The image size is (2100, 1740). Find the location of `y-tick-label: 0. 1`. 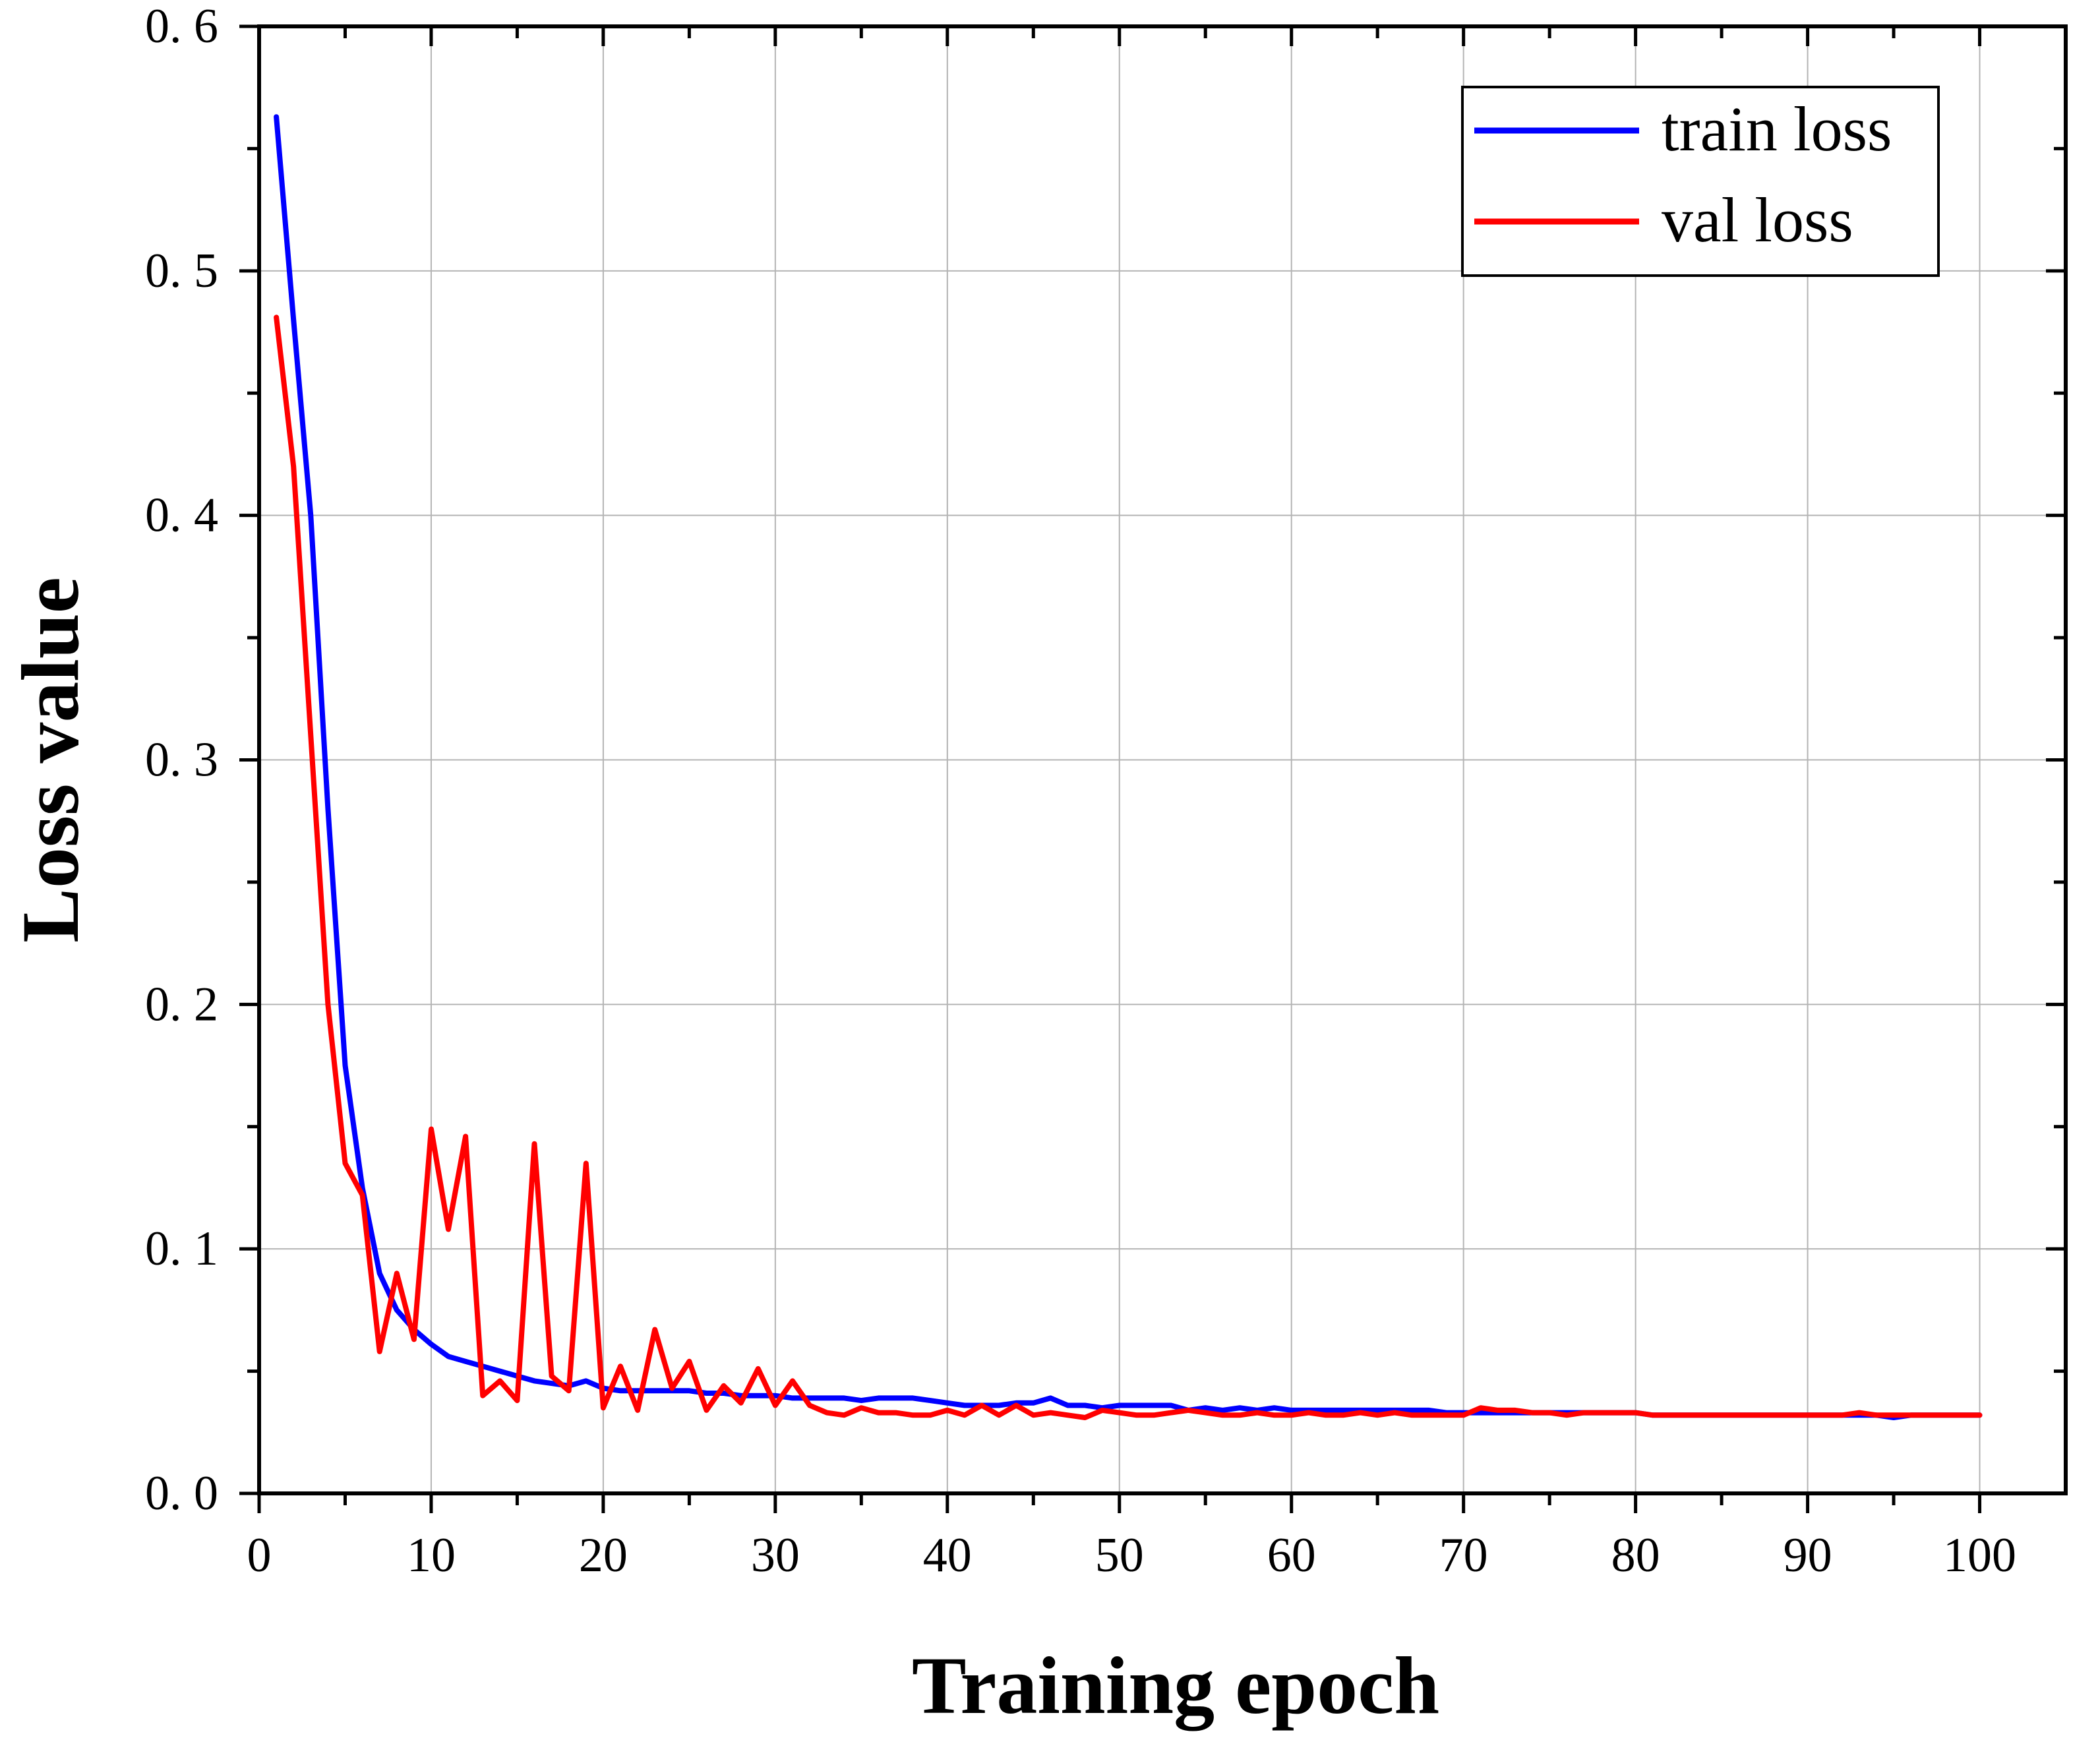

y-tick-label: 0. 1 is located at coordinates (181, 1249).